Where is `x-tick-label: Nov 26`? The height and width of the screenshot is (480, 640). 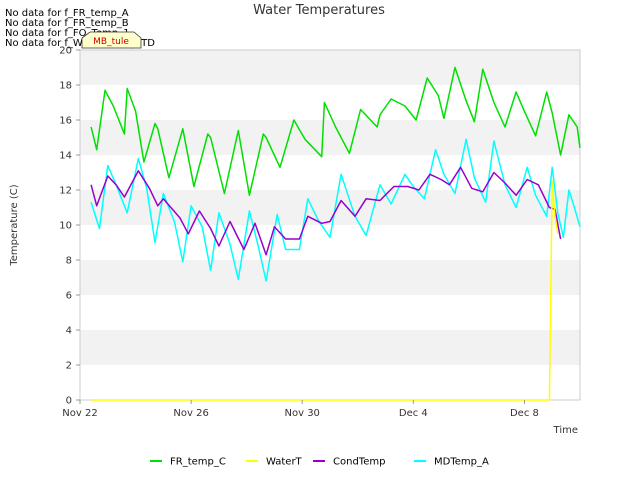
x-tick-label: Nov 26 is located at coordinates (190, 413).